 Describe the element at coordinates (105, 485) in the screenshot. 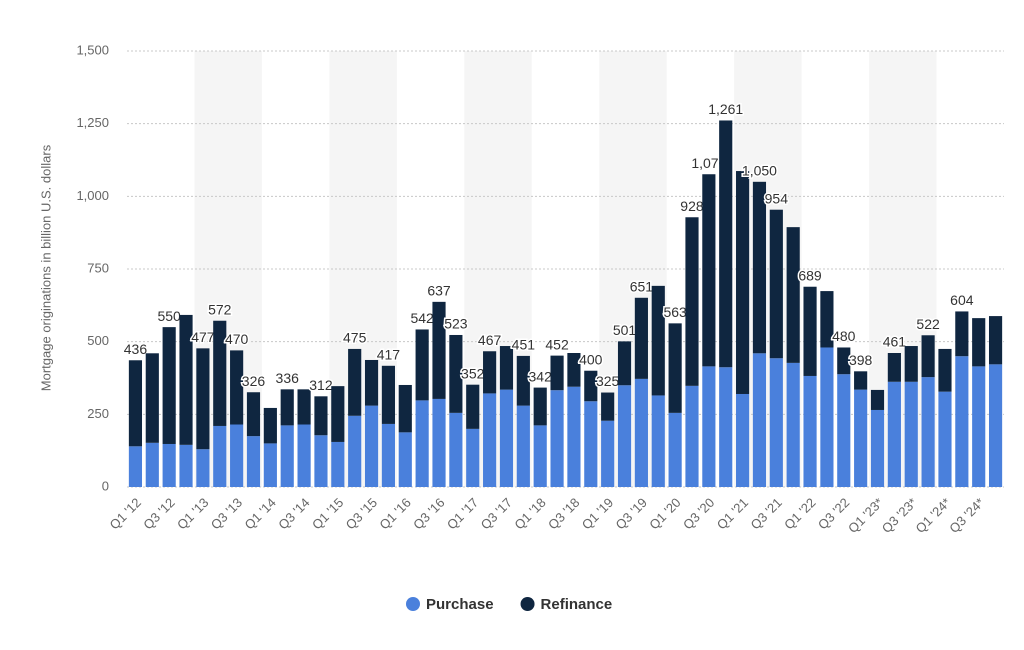

I see `y-tick-label: 0` at that location.